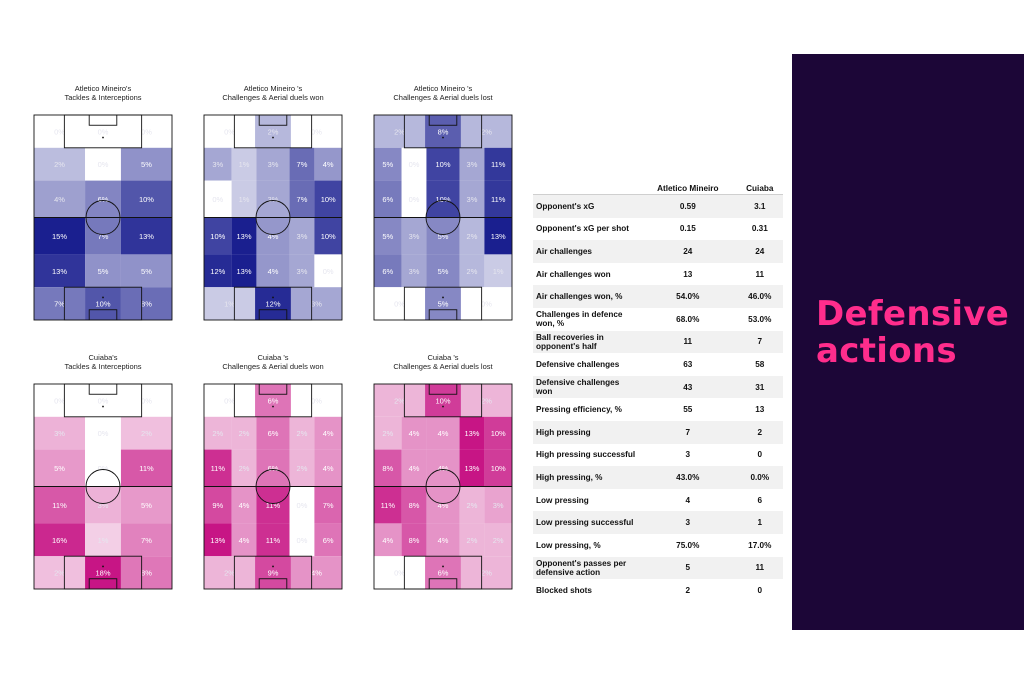 Image resolution: width=1024 pixels, height=683 pixels. I want to click on zone-label: 11%, so click(498, 199).